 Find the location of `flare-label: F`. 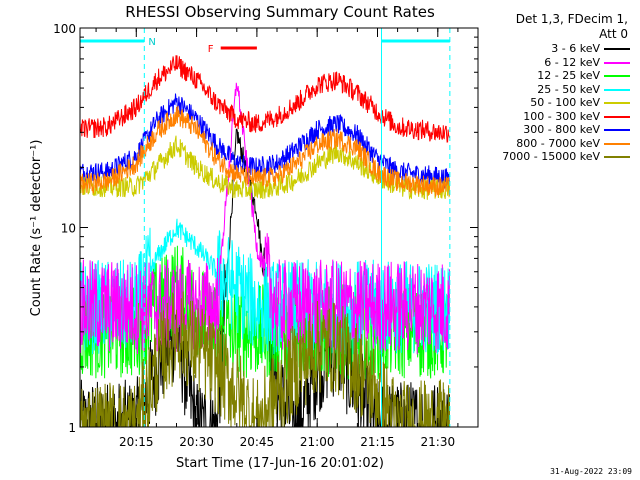

flare-label: F is located at coordinates (211, 49).